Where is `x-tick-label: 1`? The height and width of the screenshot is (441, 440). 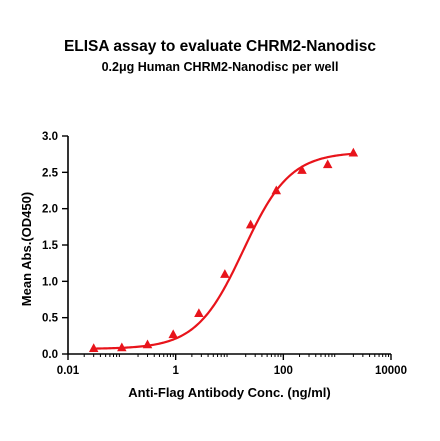 x-tick-label: 1 is located at coordinates (175, 371).